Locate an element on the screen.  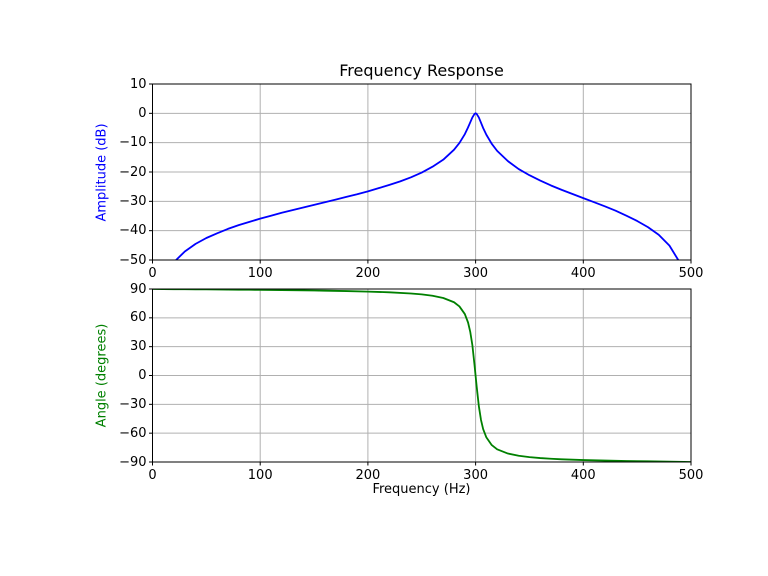
y-tick-label: 60 is located at coordinates (138, 318).